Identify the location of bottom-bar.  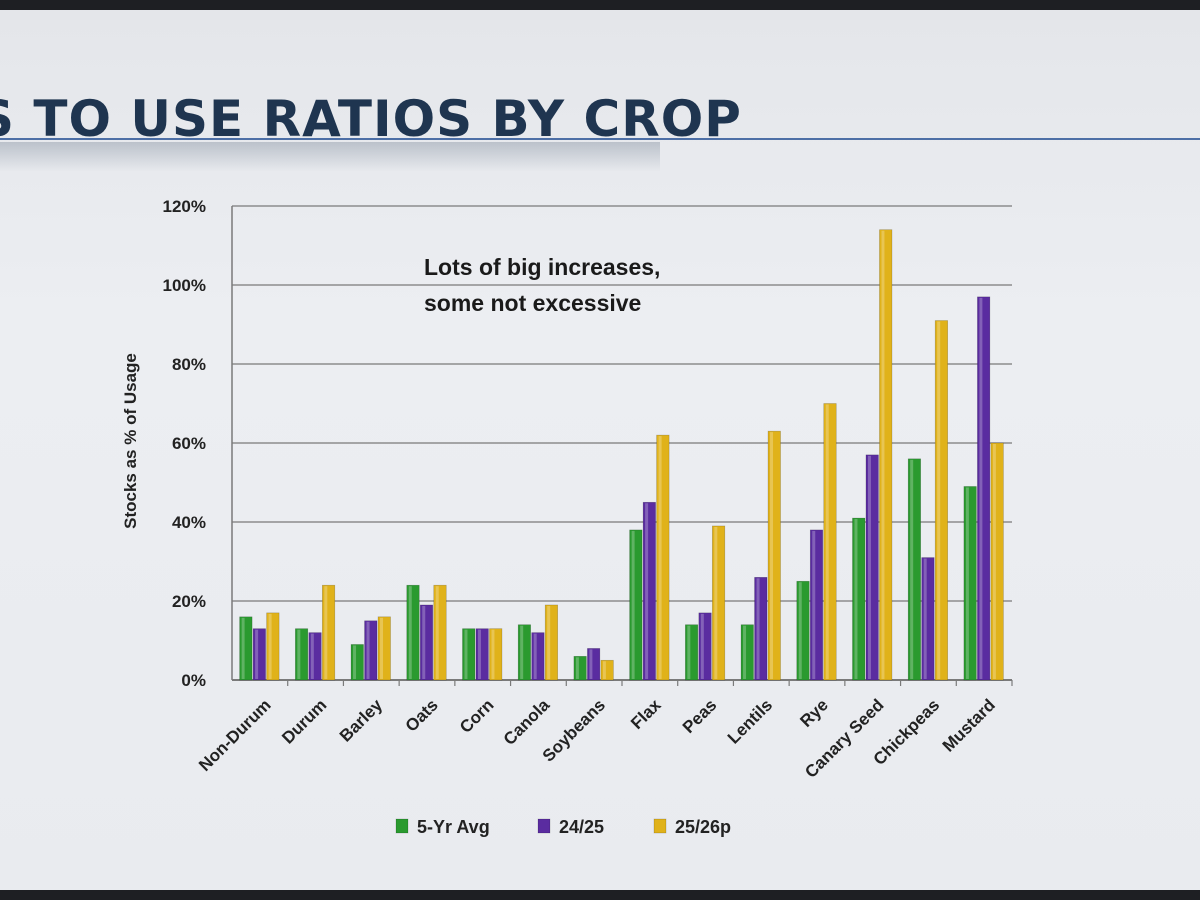
(600, 895).